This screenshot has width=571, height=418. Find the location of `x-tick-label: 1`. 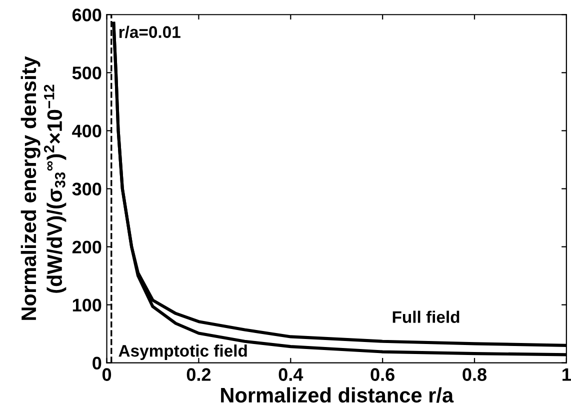

x-tick-label: 1 is located at coordinates (566, 374).